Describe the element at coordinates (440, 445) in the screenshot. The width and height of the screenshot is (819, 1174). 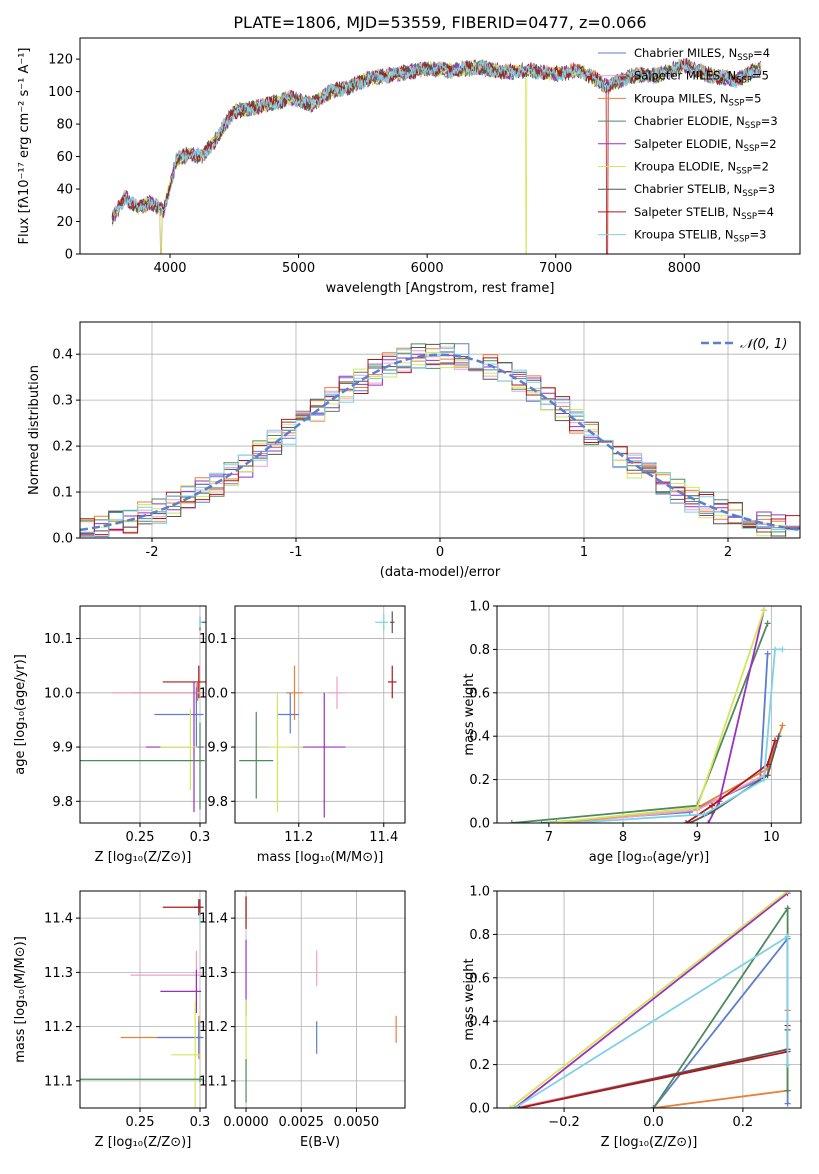
I see `histogram-step` at that location.